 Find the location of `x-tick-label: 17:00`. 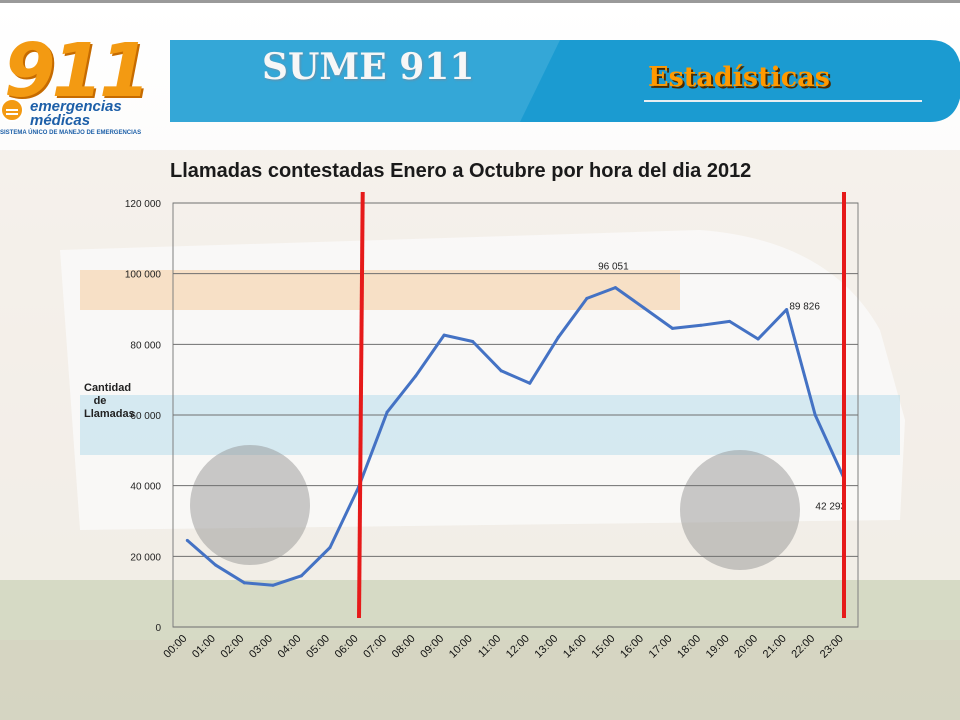

x-tick-label: 17:00 is located at coordinates (661, 647).